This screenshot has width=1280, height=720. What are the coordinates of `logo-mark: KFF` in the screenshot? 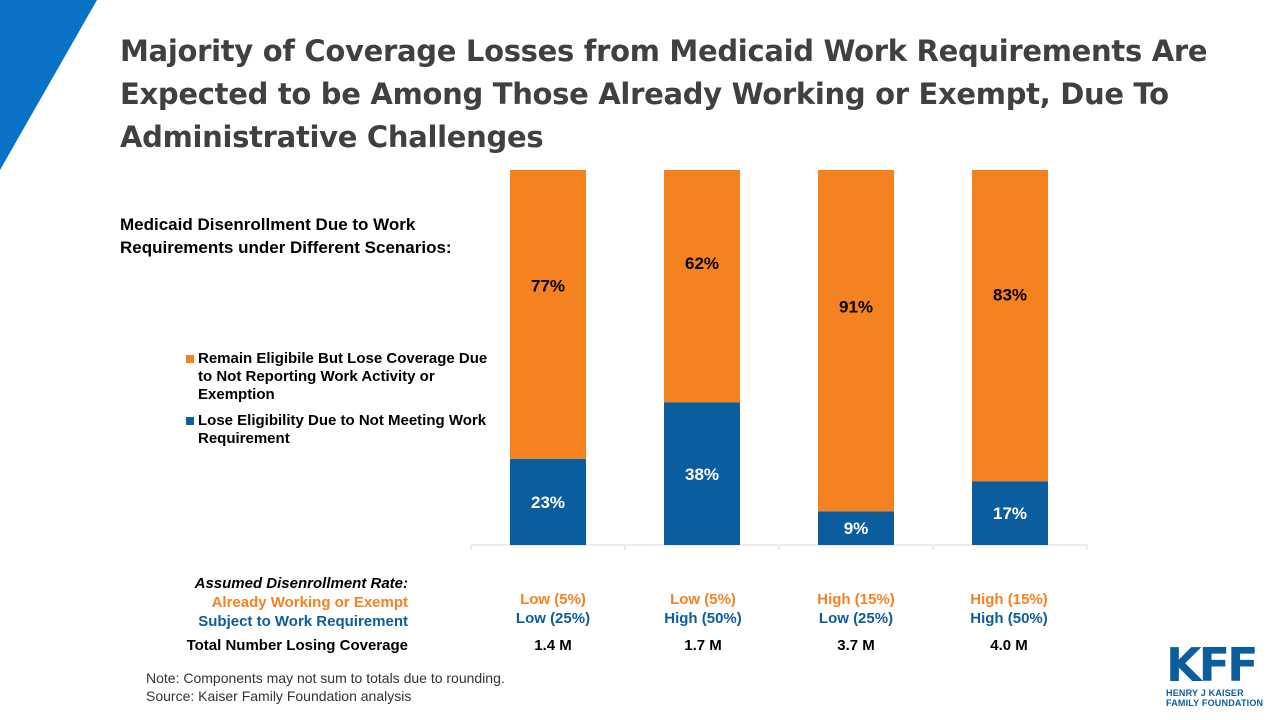 It's located at (1212, 665).